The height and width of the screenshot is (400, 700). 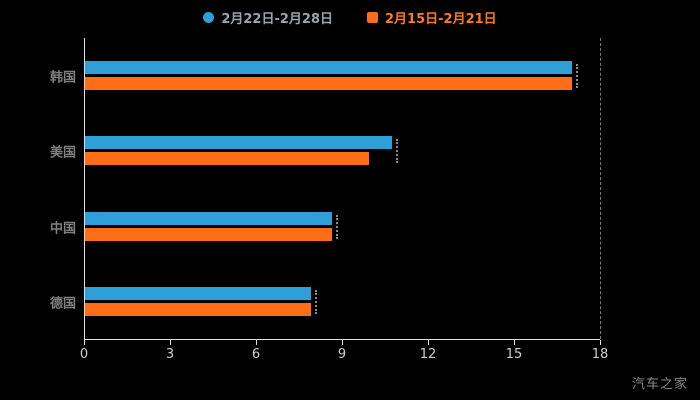 What do you see at coordinates (600, 354) in the screenshot?
I see `x-tick-label: 18` at bounding box center [600, 354].